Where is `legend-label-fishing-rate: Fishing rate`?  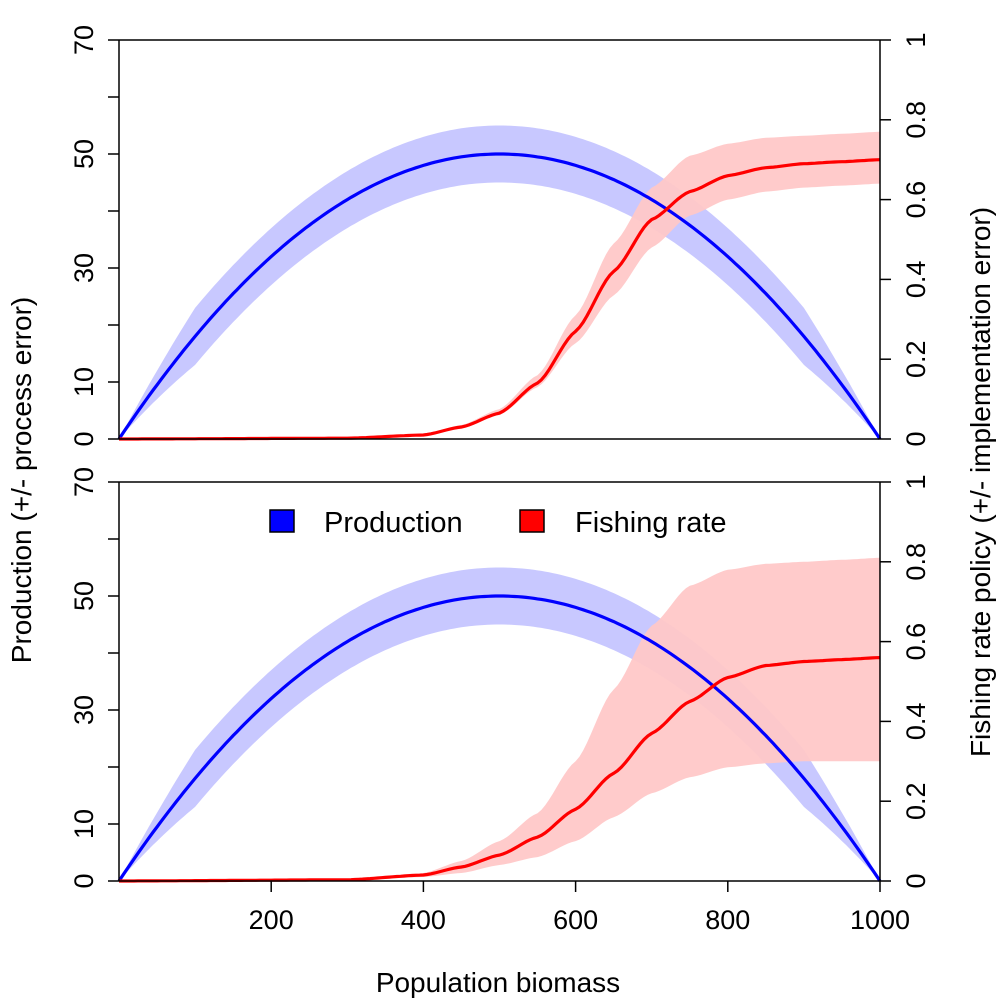
legend-label-fishing-rate: Fishing rate is located at coordinates (651, 523).